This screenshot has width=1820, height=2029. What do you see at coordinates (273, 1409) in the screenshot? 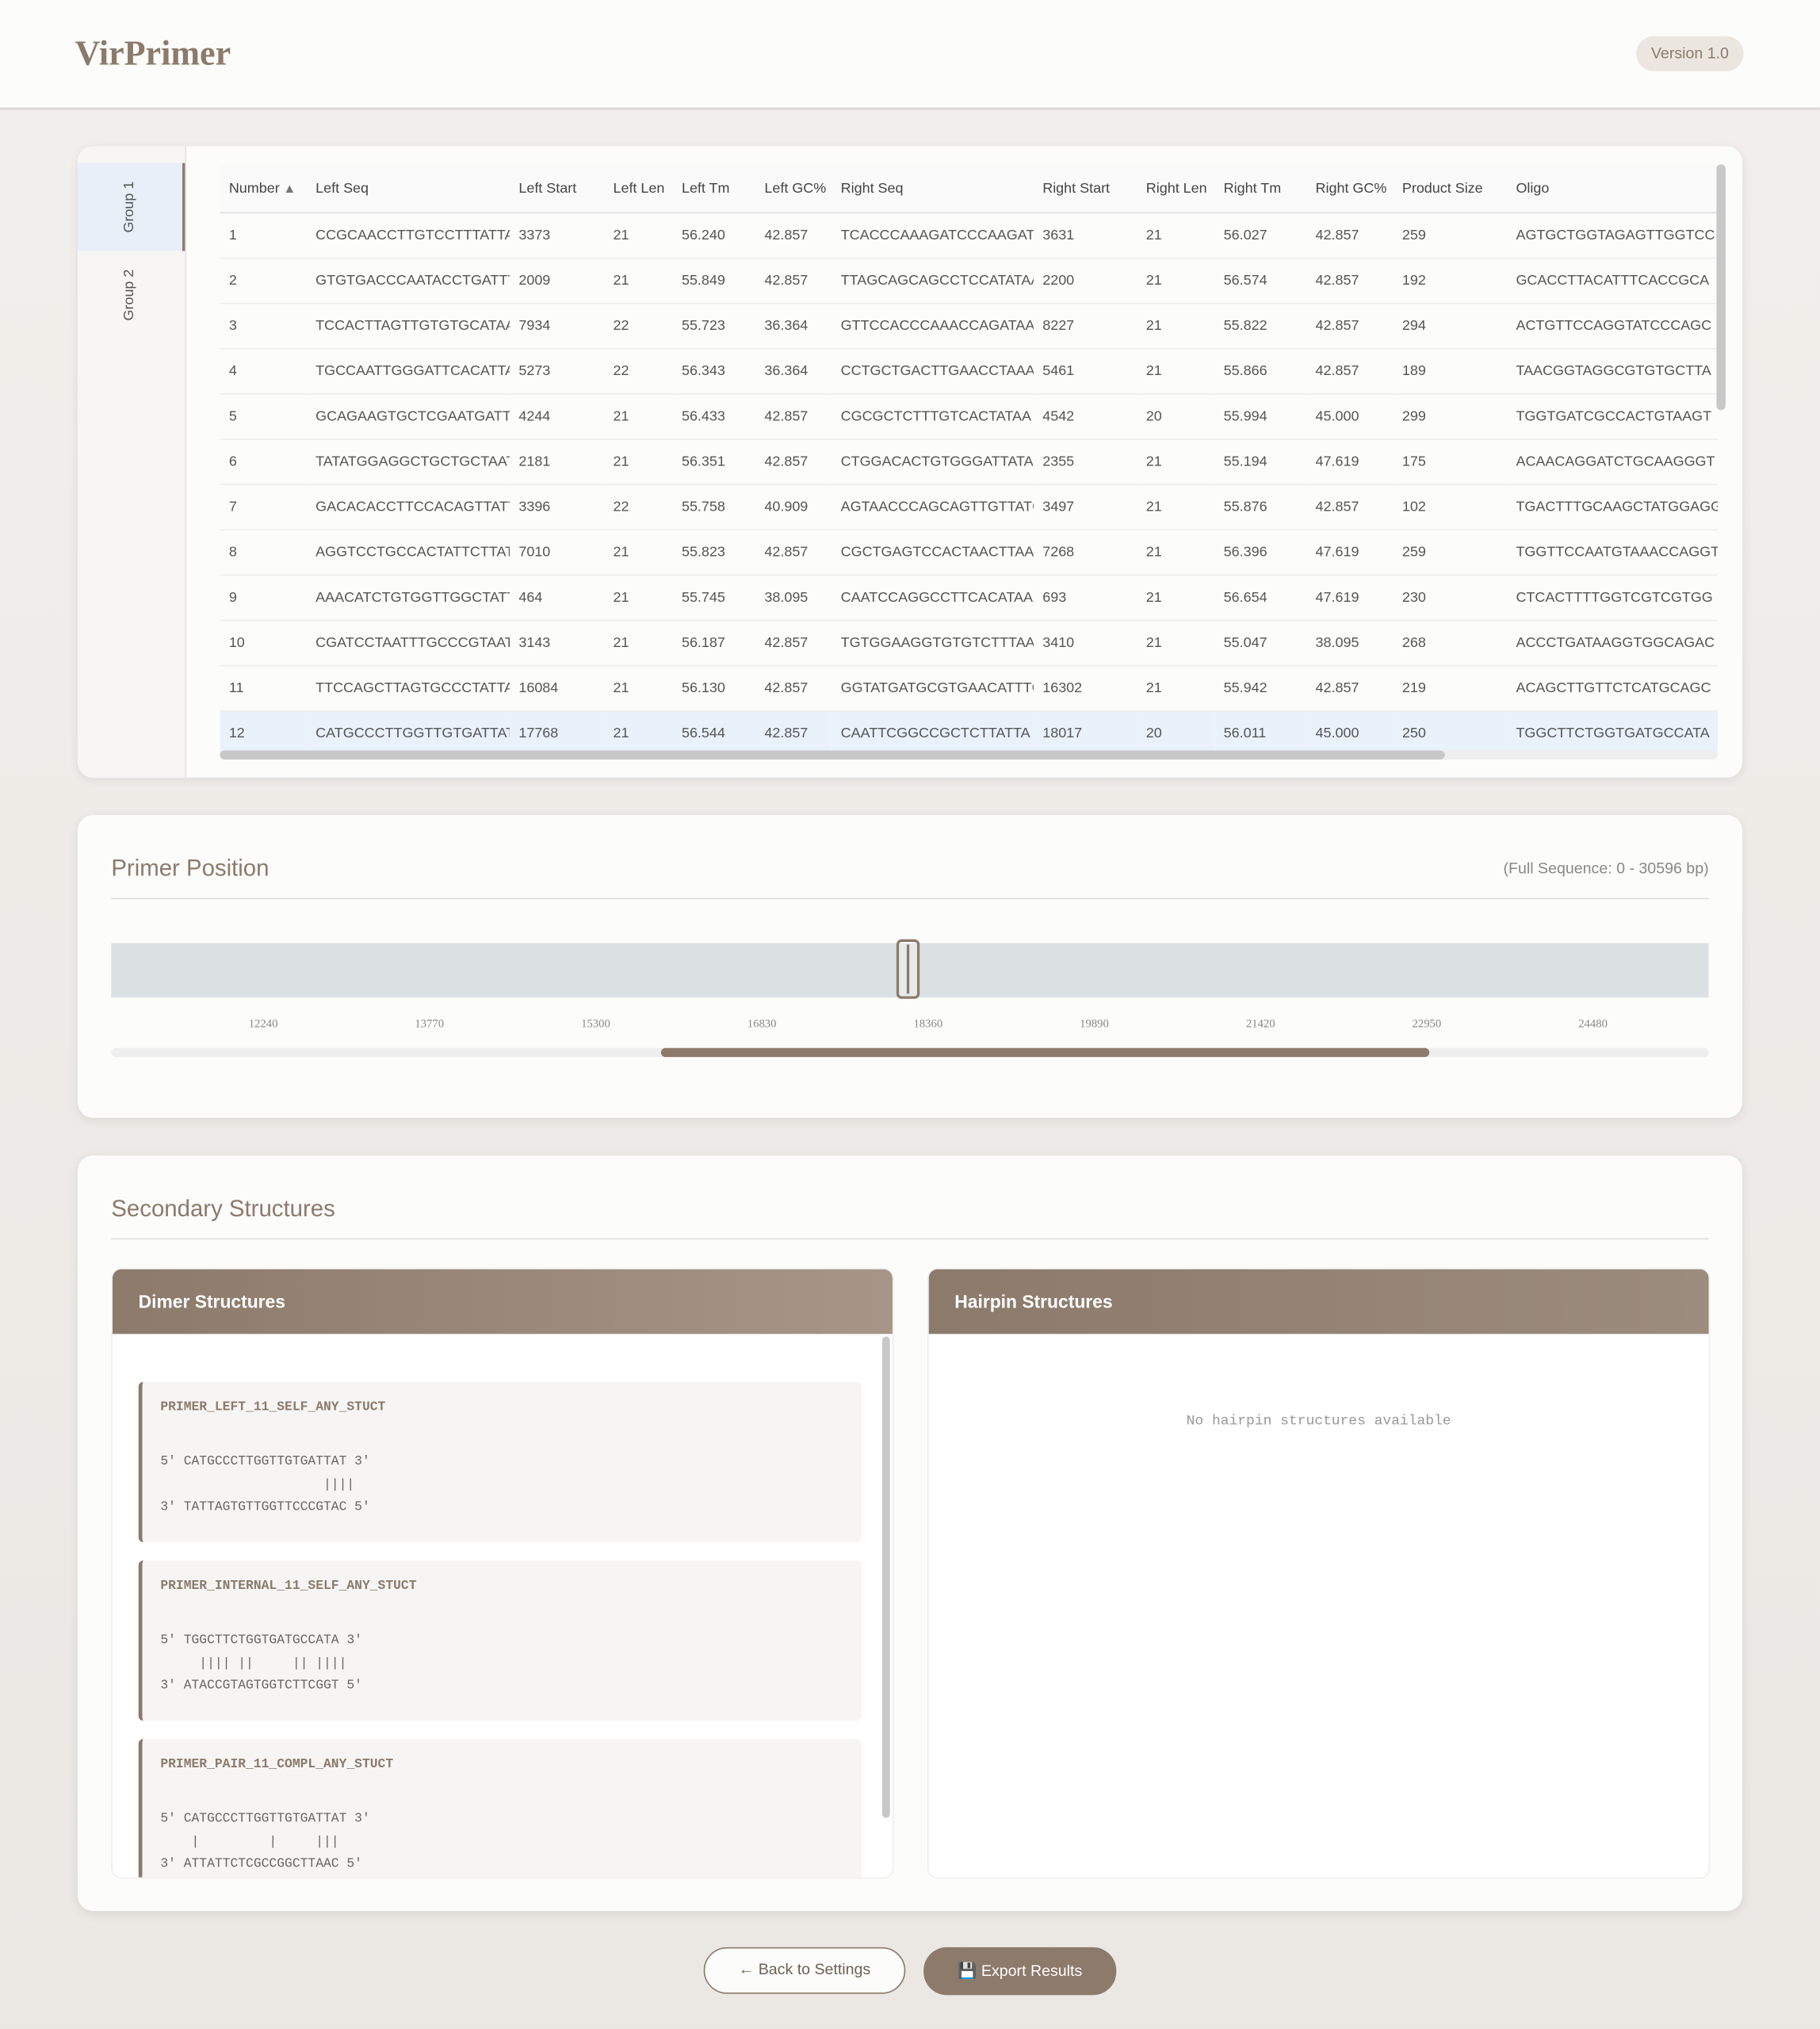
I see `dimer-name: PRIMER_LEFT_11_SELF_ANY_STUCT` at bounding box center [273, 1409].